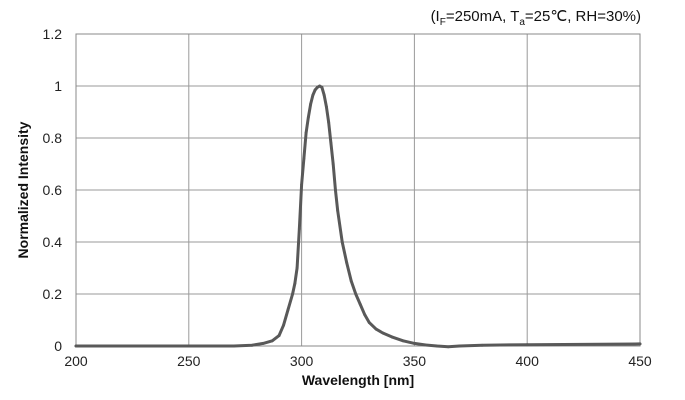 This screenshot has height=400, width=685. Describe the element at coordinates (522, 22) in the screenshot. I see `subtitle-ta-sub: a` at that location.